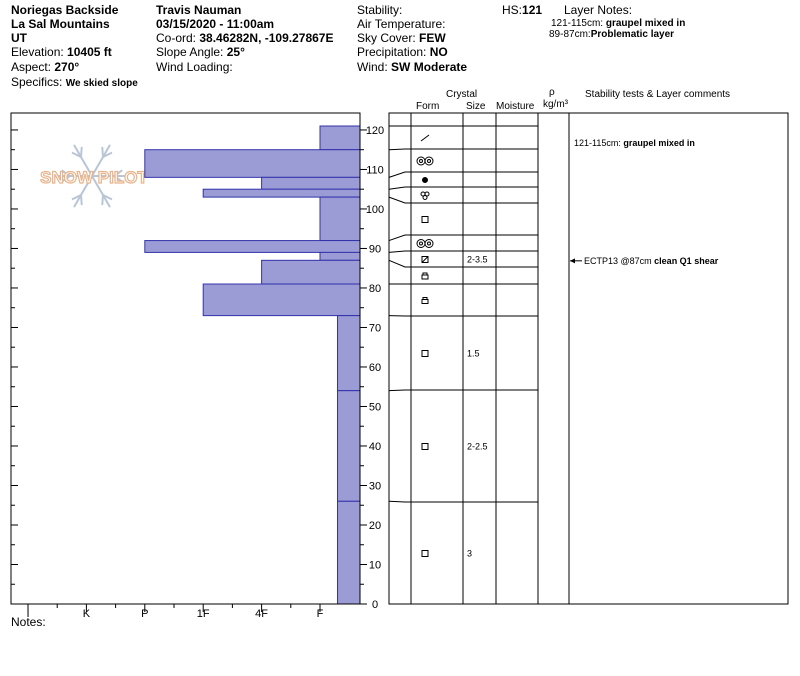 The width and height of the screenshot is (800, 676). I want to click on sky-value: FEW, so click(432, 38).